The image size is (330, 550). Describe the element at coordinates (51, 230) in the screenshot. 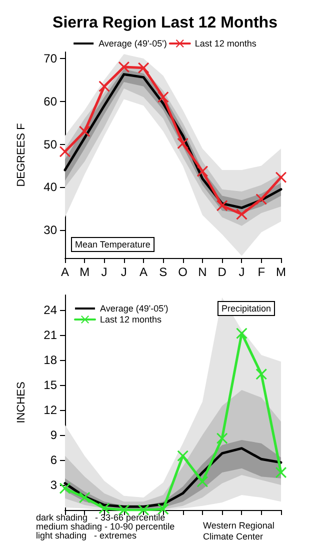

I see `y-tick-label: 30` at that location.